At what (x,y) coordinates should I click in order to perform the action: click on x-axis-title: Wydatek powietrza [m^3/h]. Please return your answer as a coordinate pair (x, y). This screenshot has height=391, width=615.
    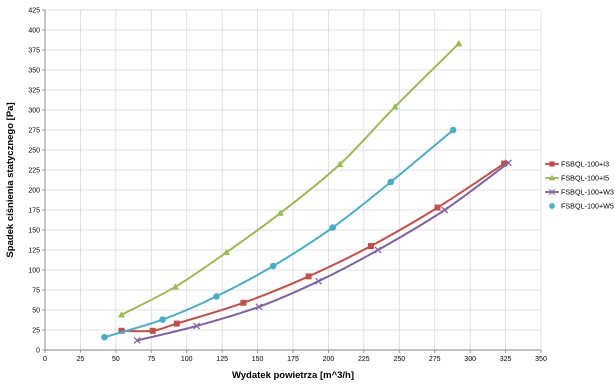
    Looking at the image, I should click on (293, 375).